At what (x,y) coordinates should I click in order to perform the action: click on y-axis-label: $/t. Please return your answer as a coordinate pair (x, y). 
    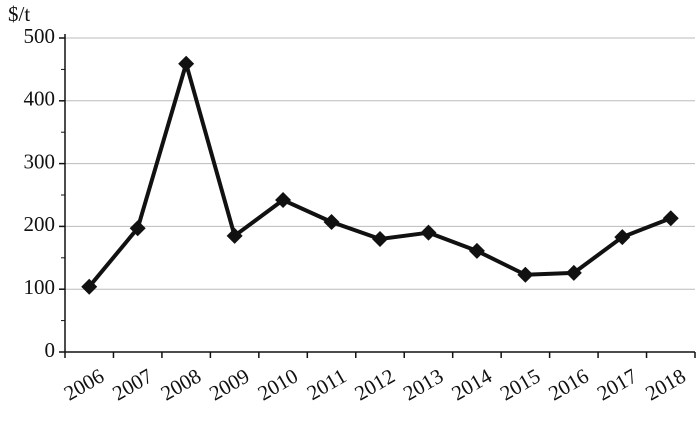
    Looking at the image, I should click on (19, 14).